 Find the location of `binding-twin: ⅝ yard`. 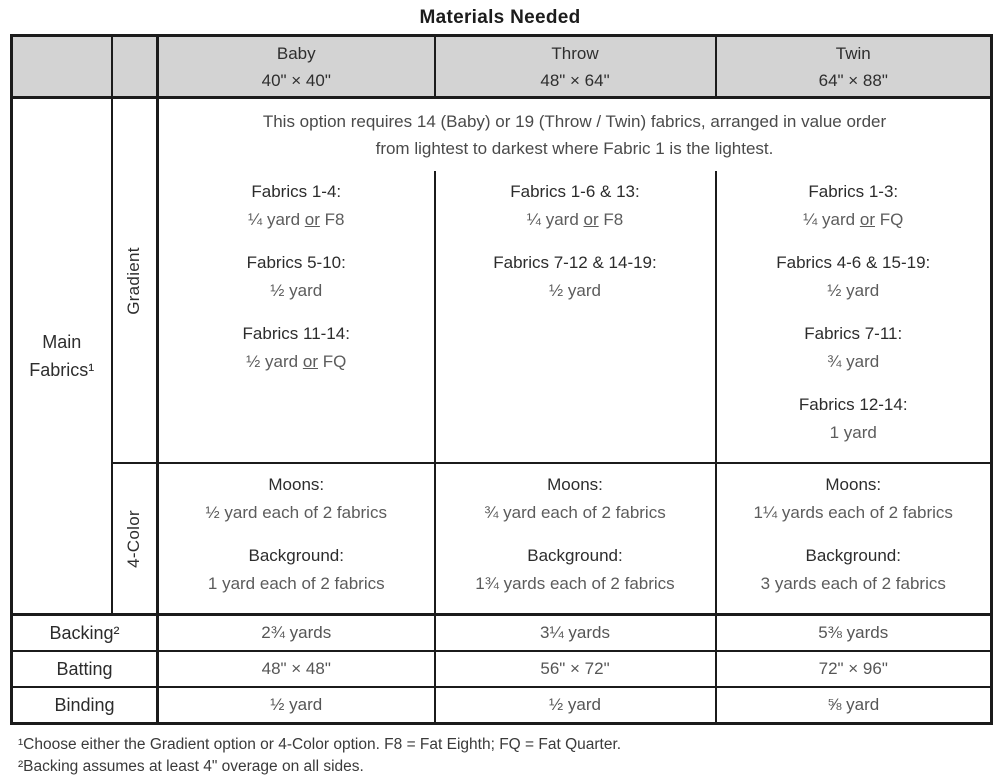

binding-twin: ⅝ yard is located at coordinates (853, 705).